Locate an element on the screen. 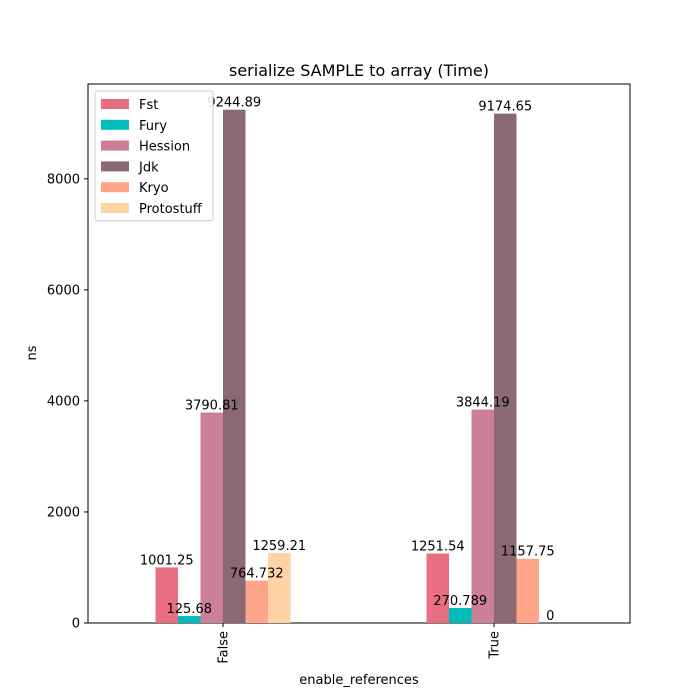  legend-label-jdk: Jdk is located at coordinates (148, 167).